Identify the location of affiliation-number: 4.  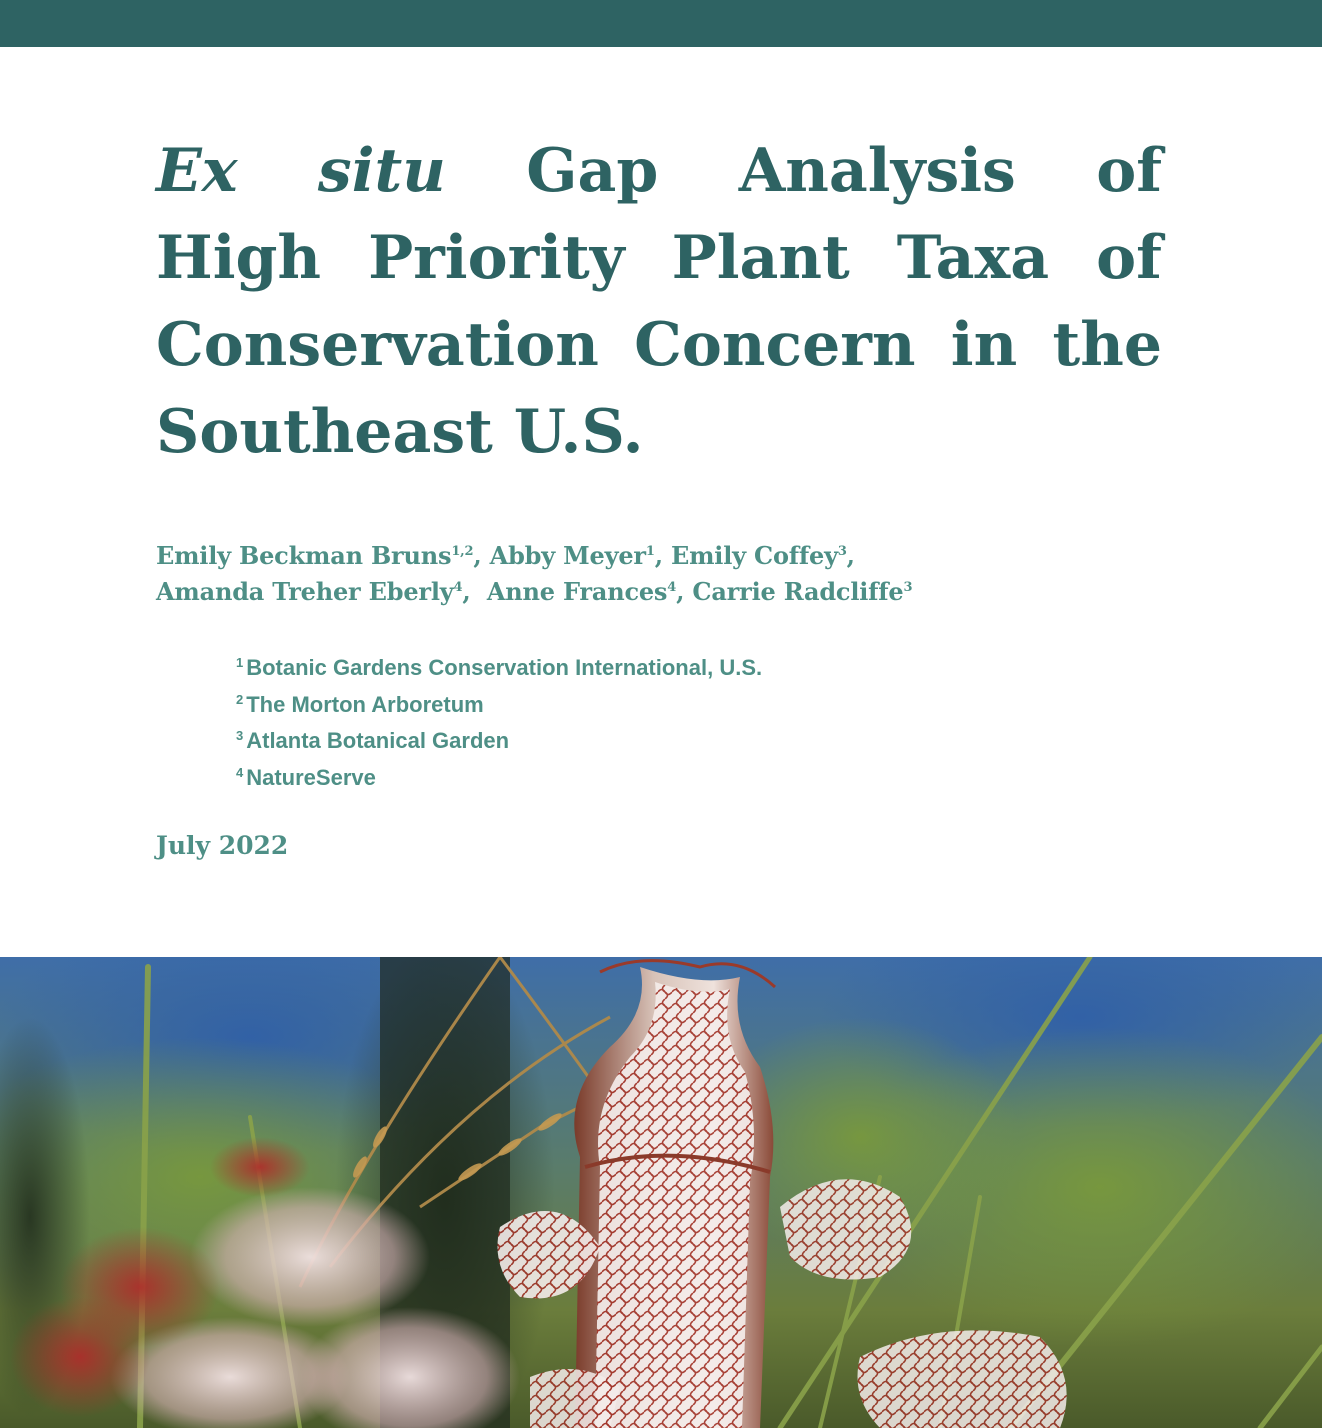
(240, 772).